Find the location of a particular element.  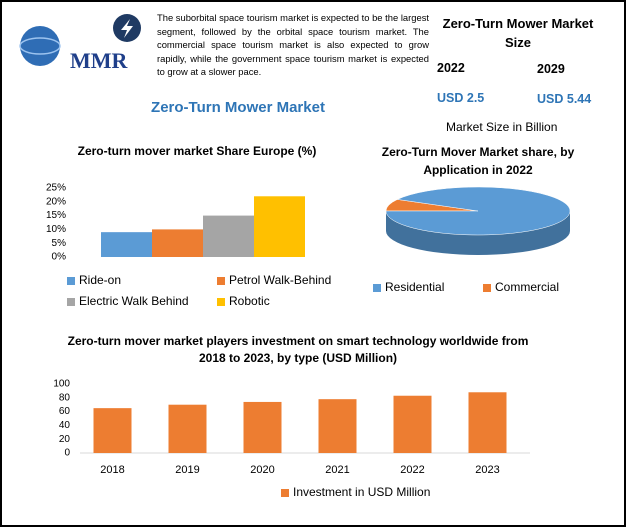

legend-label: Petrol Walk-Behind is located at coordinates (280, 280).